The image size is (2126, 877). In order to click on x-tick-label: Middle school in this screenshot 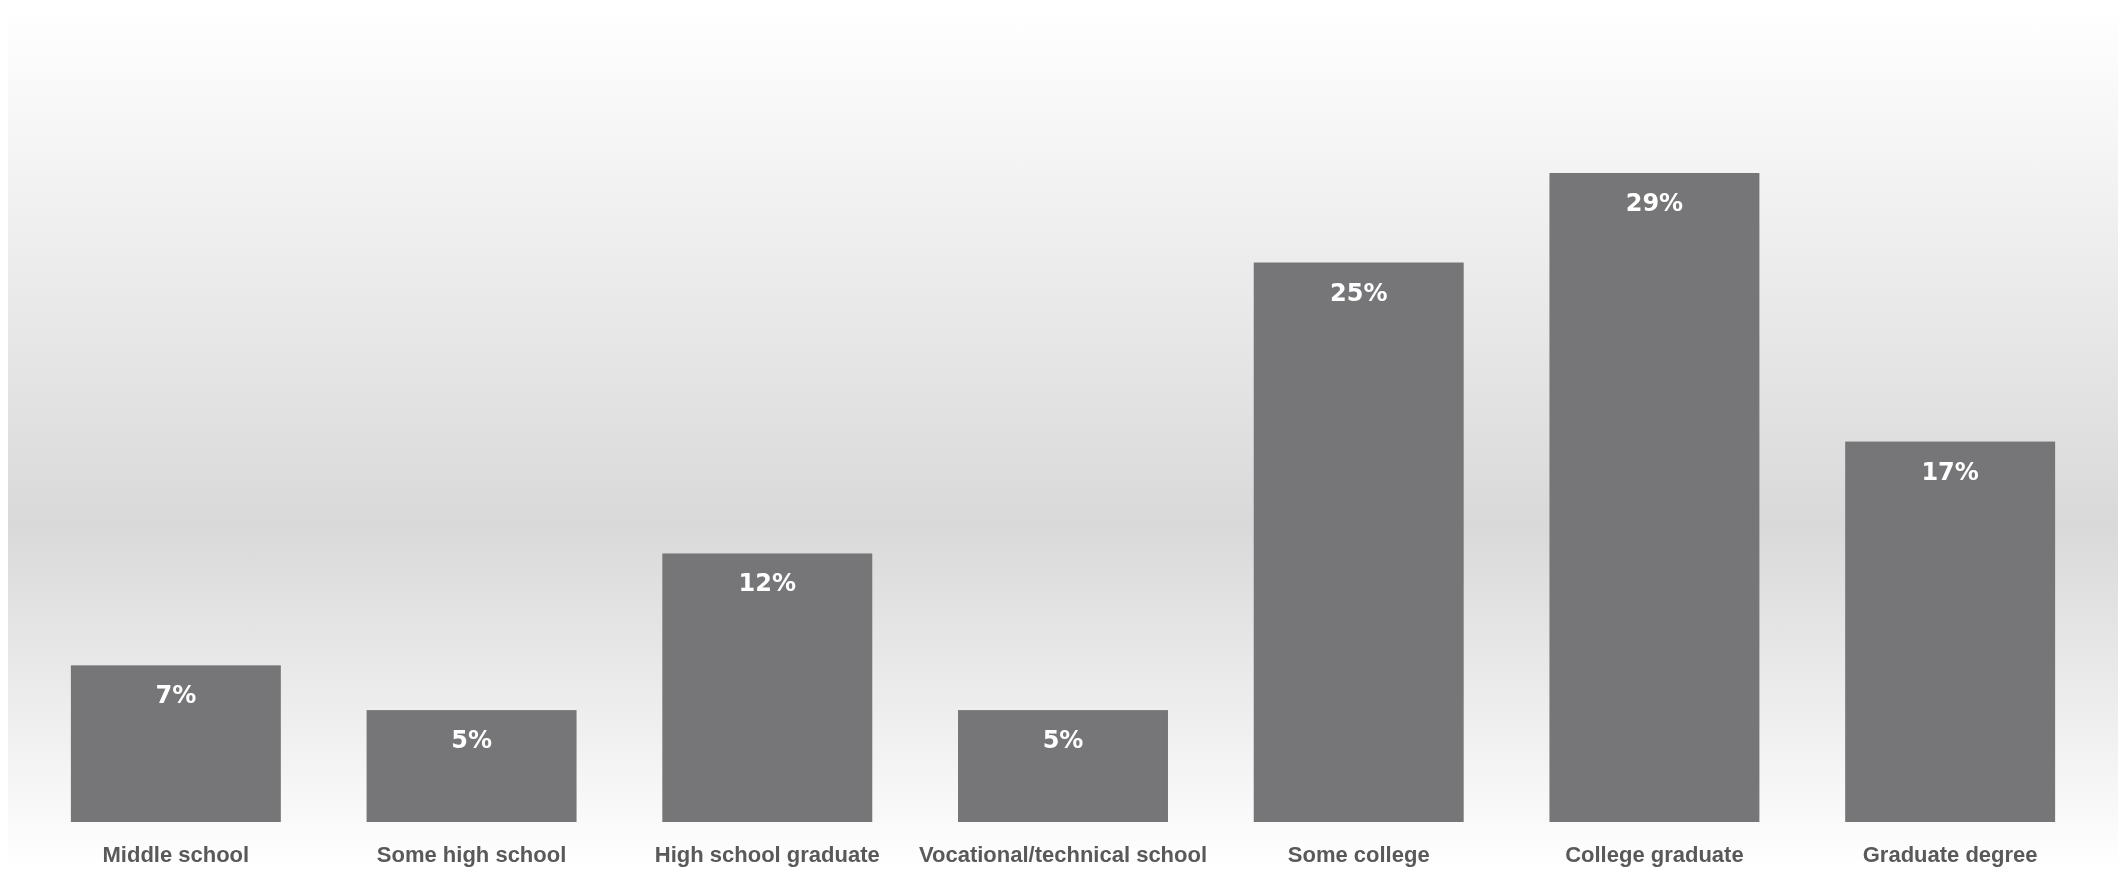, I will do `click(176, 854)`.